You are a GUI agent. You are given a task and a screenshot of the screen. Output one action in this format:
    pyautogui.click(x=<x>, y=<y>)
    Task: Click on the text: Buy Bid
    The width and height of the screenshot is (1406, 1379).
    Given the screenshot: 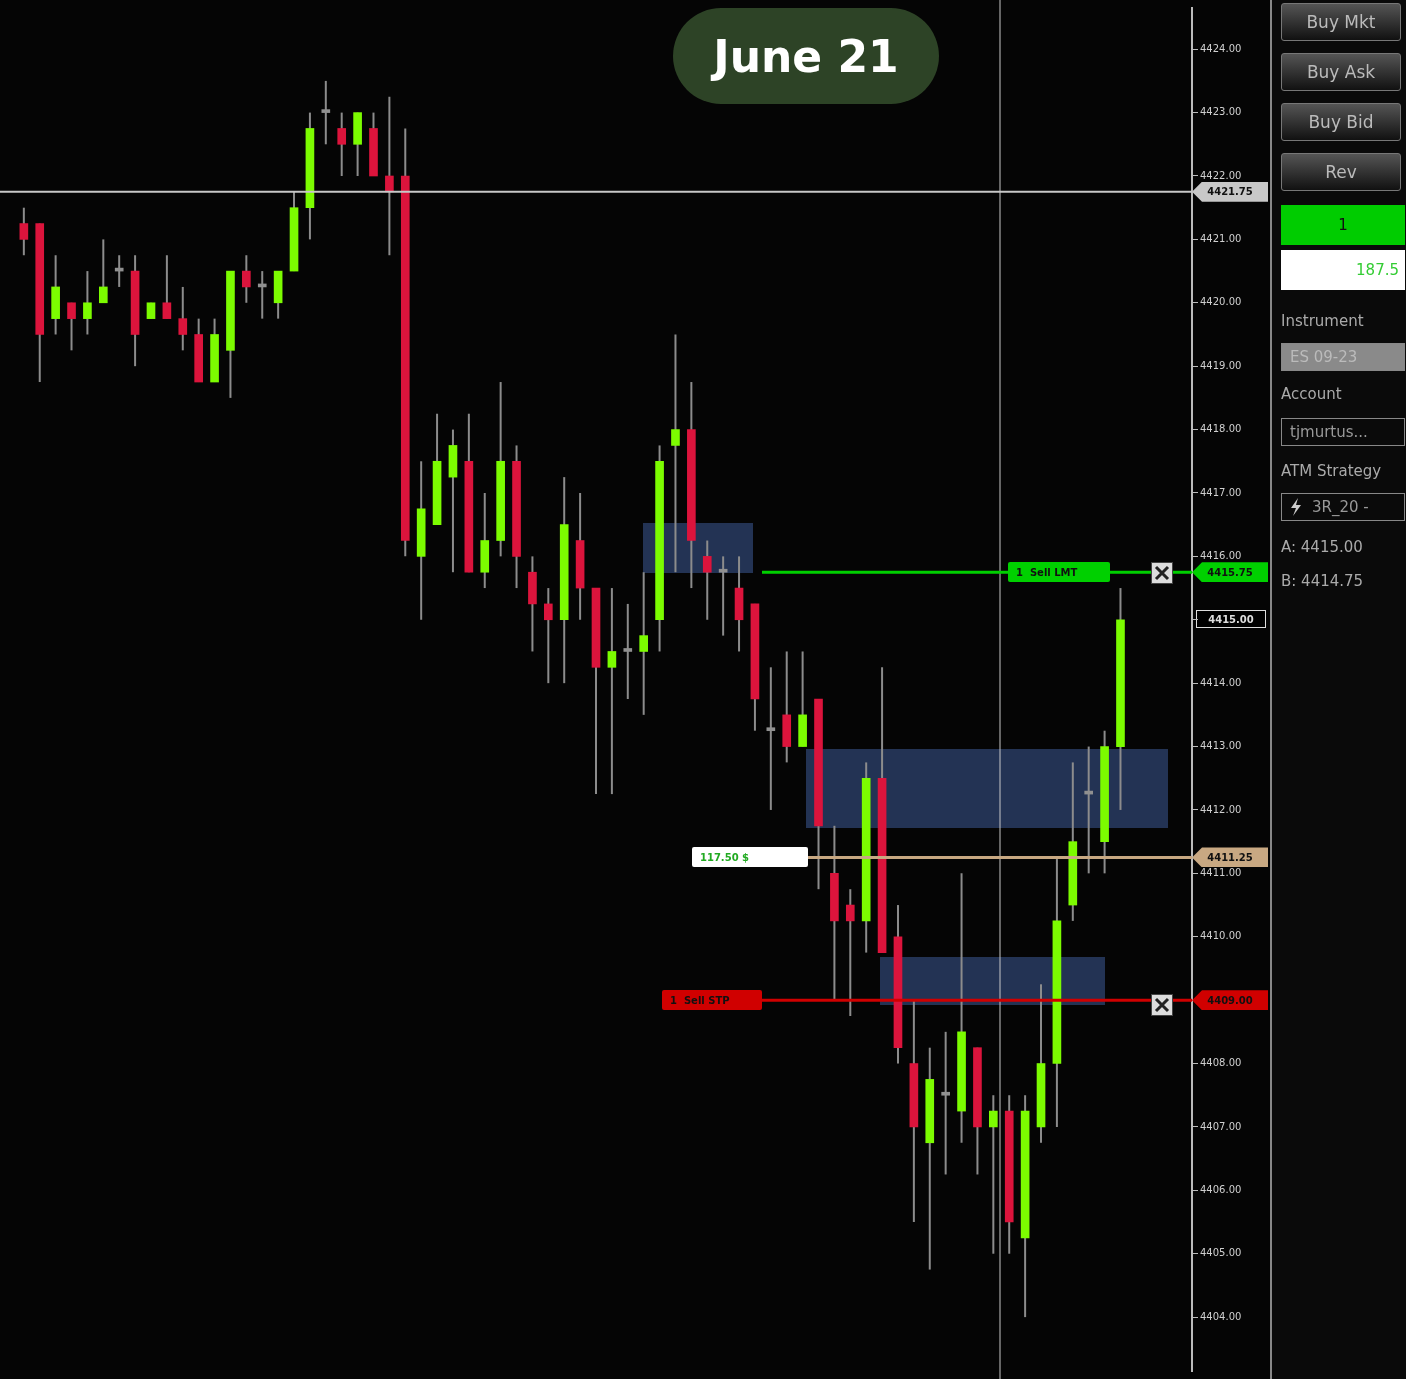 What is the action you would take?
    pyautogui.click(x=1341, y=122)
    